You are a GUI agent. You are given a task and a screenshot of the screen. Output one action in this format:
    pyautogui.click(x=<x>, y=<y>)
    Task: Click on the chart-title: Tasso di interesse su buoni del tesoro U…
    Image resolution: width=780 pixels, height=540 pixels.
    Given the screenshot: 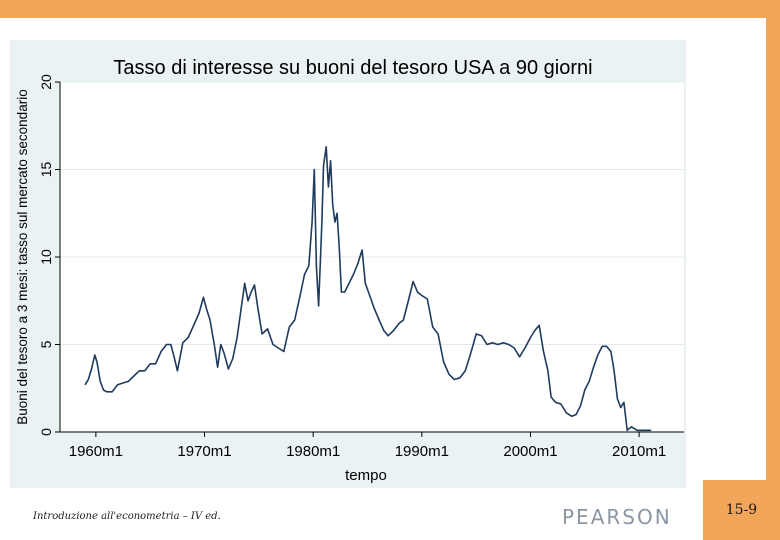 What is the action you would take?
    pyautogui.click(x=352, y=68)
    